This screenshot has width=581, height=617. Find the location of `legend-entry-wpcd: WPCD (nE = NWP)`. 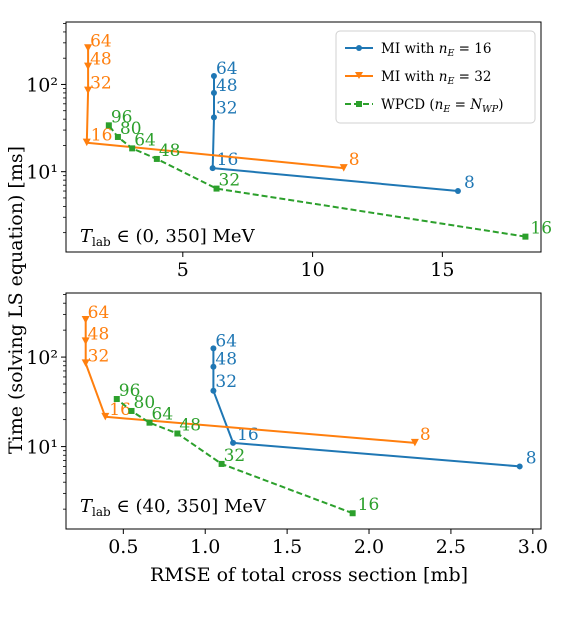

legend-entry-wpcd: WPCD (nE = NWP) is located at coordinates (424, 106).